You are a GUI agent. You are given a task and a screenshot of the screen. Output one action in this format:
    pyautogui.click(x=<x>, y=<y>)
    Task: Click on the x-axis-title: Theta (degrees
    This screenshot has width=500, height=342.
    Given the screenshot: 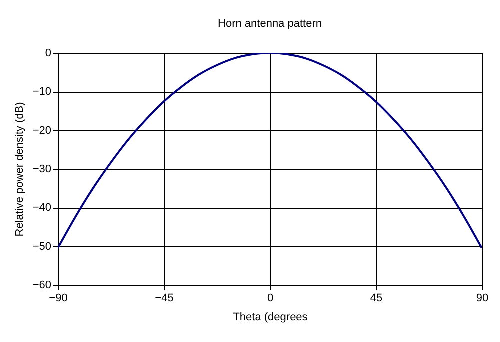 What is the action you would take?
    pyautogui.click(x=270, y=318)
    